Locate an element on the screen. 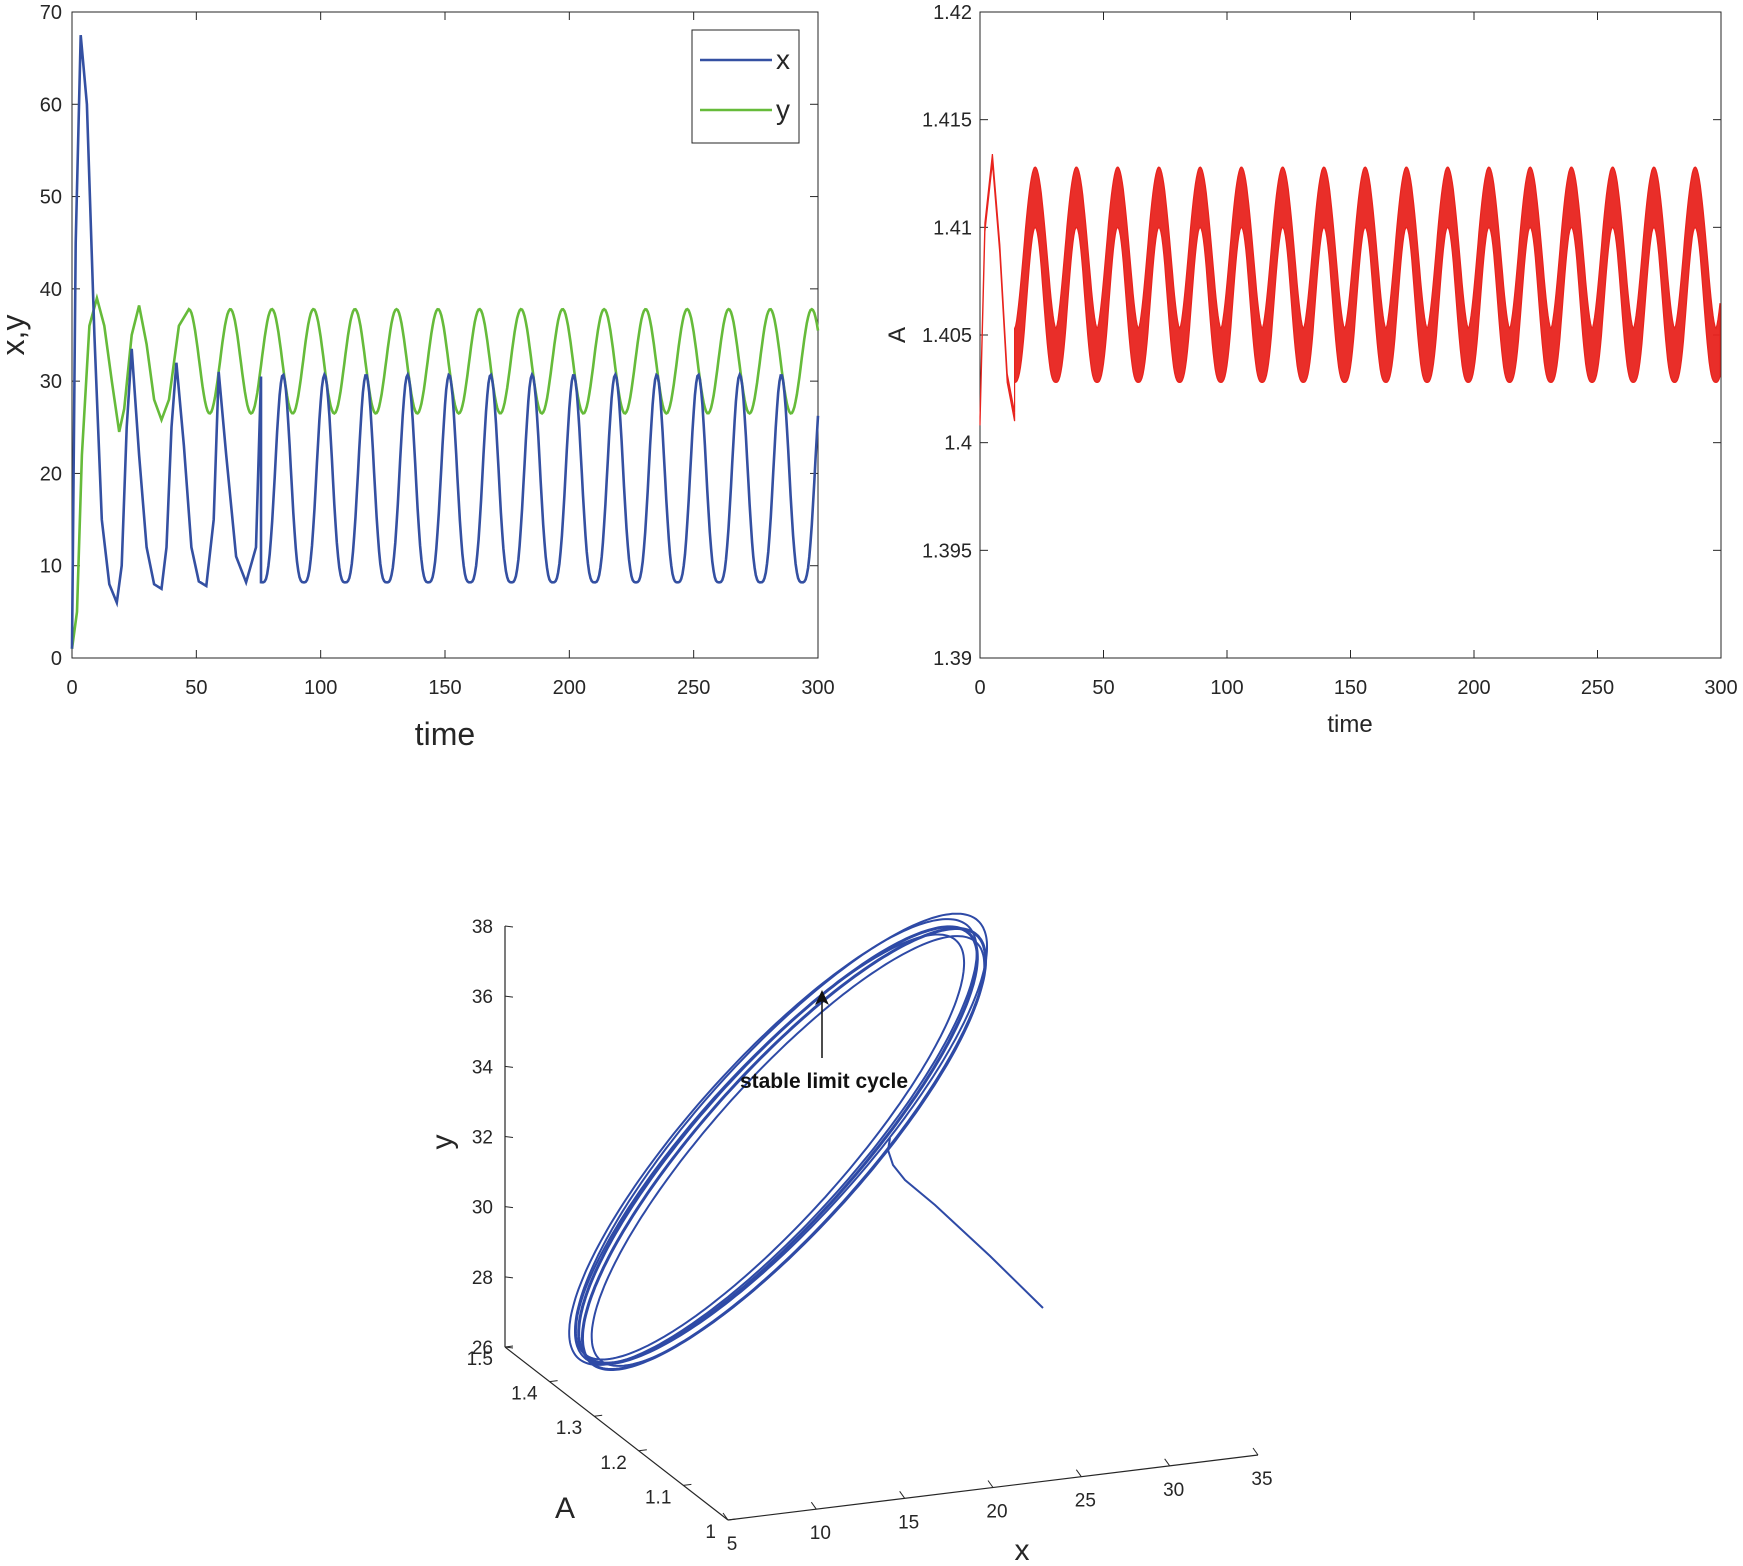 The height and width of the screenshot is (1566, 1743). y-axis-label: x,y is located at coordinates (15, 335).